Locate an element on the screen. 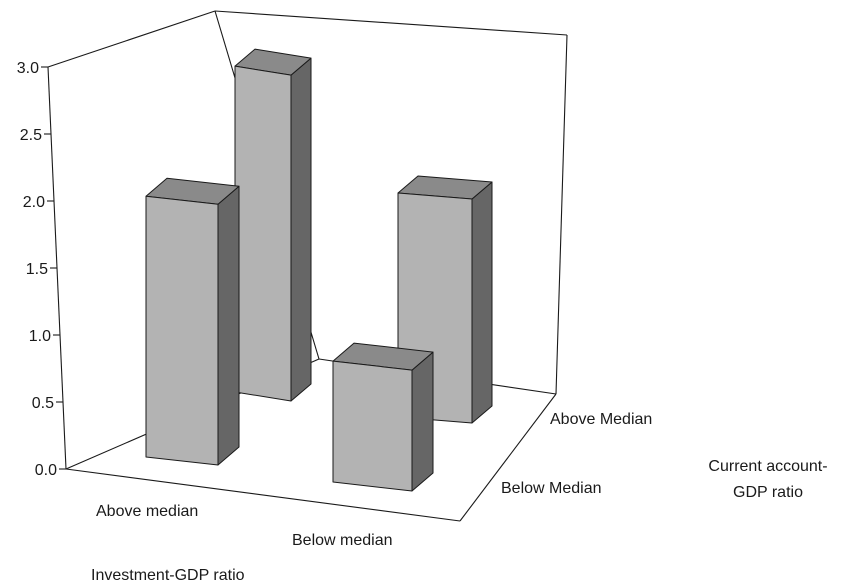  depth-axis-line is located at coordinates (508, 457).